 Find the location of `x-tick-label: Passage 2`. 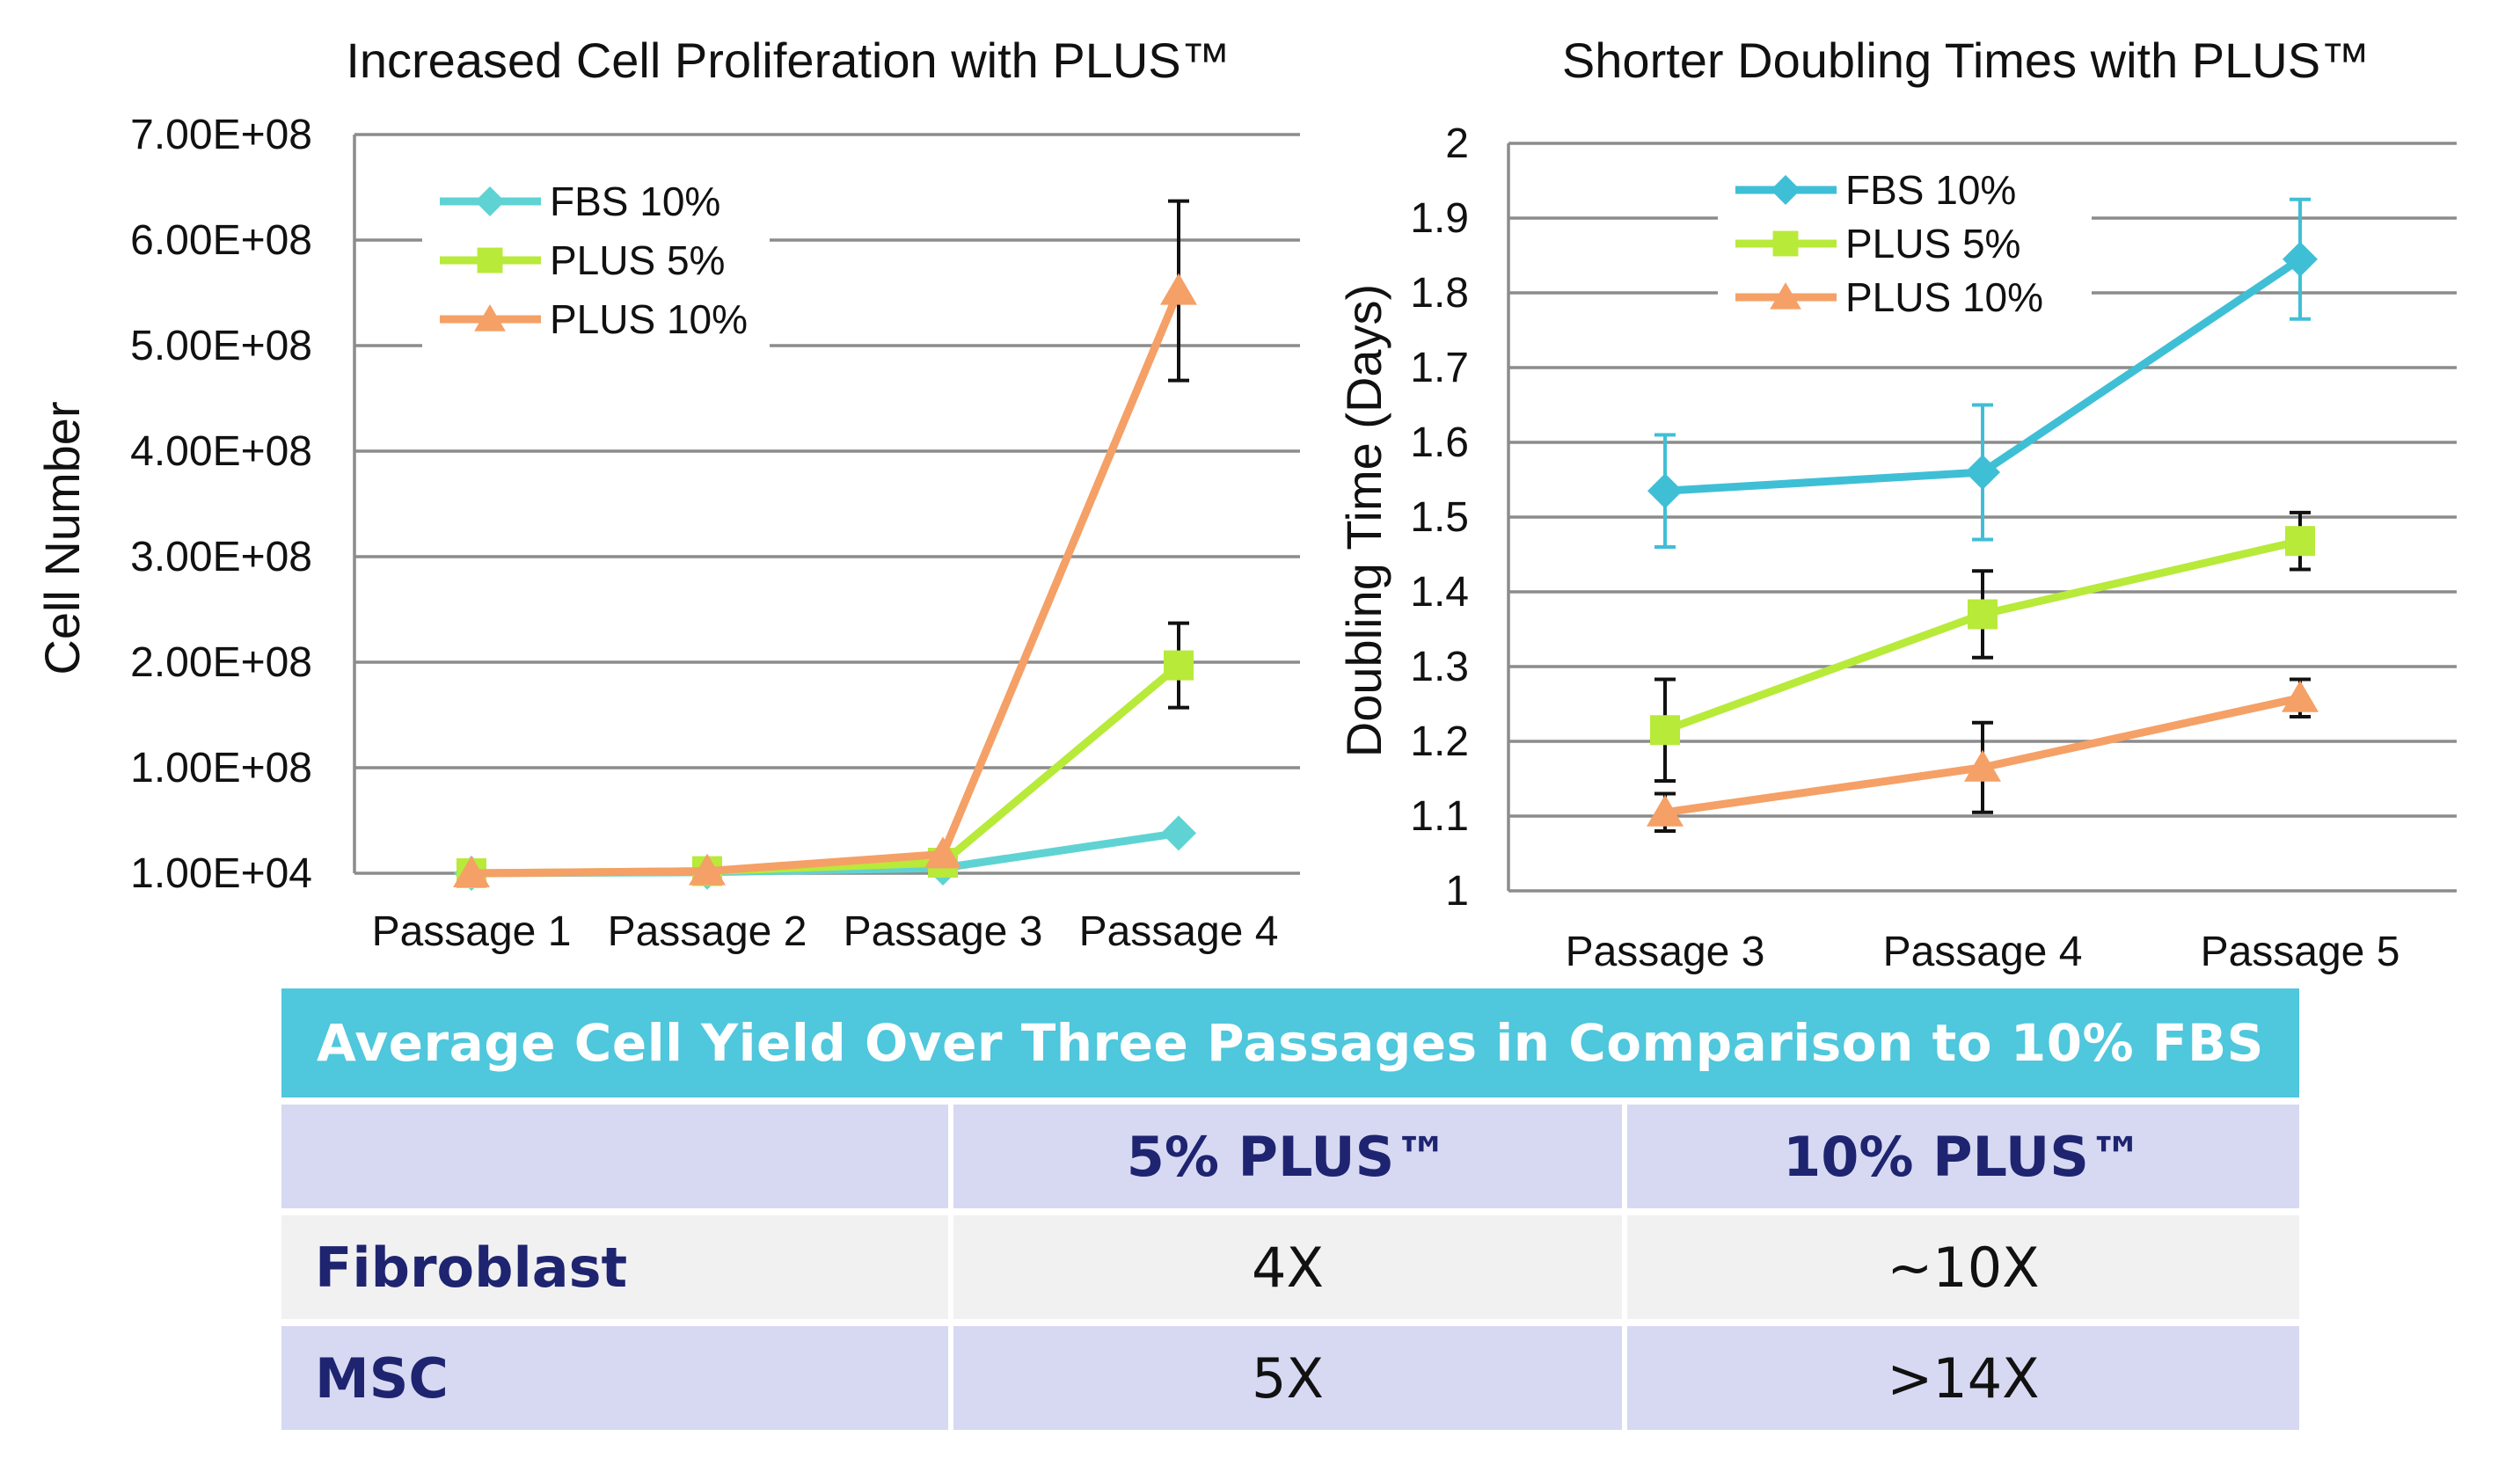

x-tick-label: Passage 2 is located at coordinates (707, 932).